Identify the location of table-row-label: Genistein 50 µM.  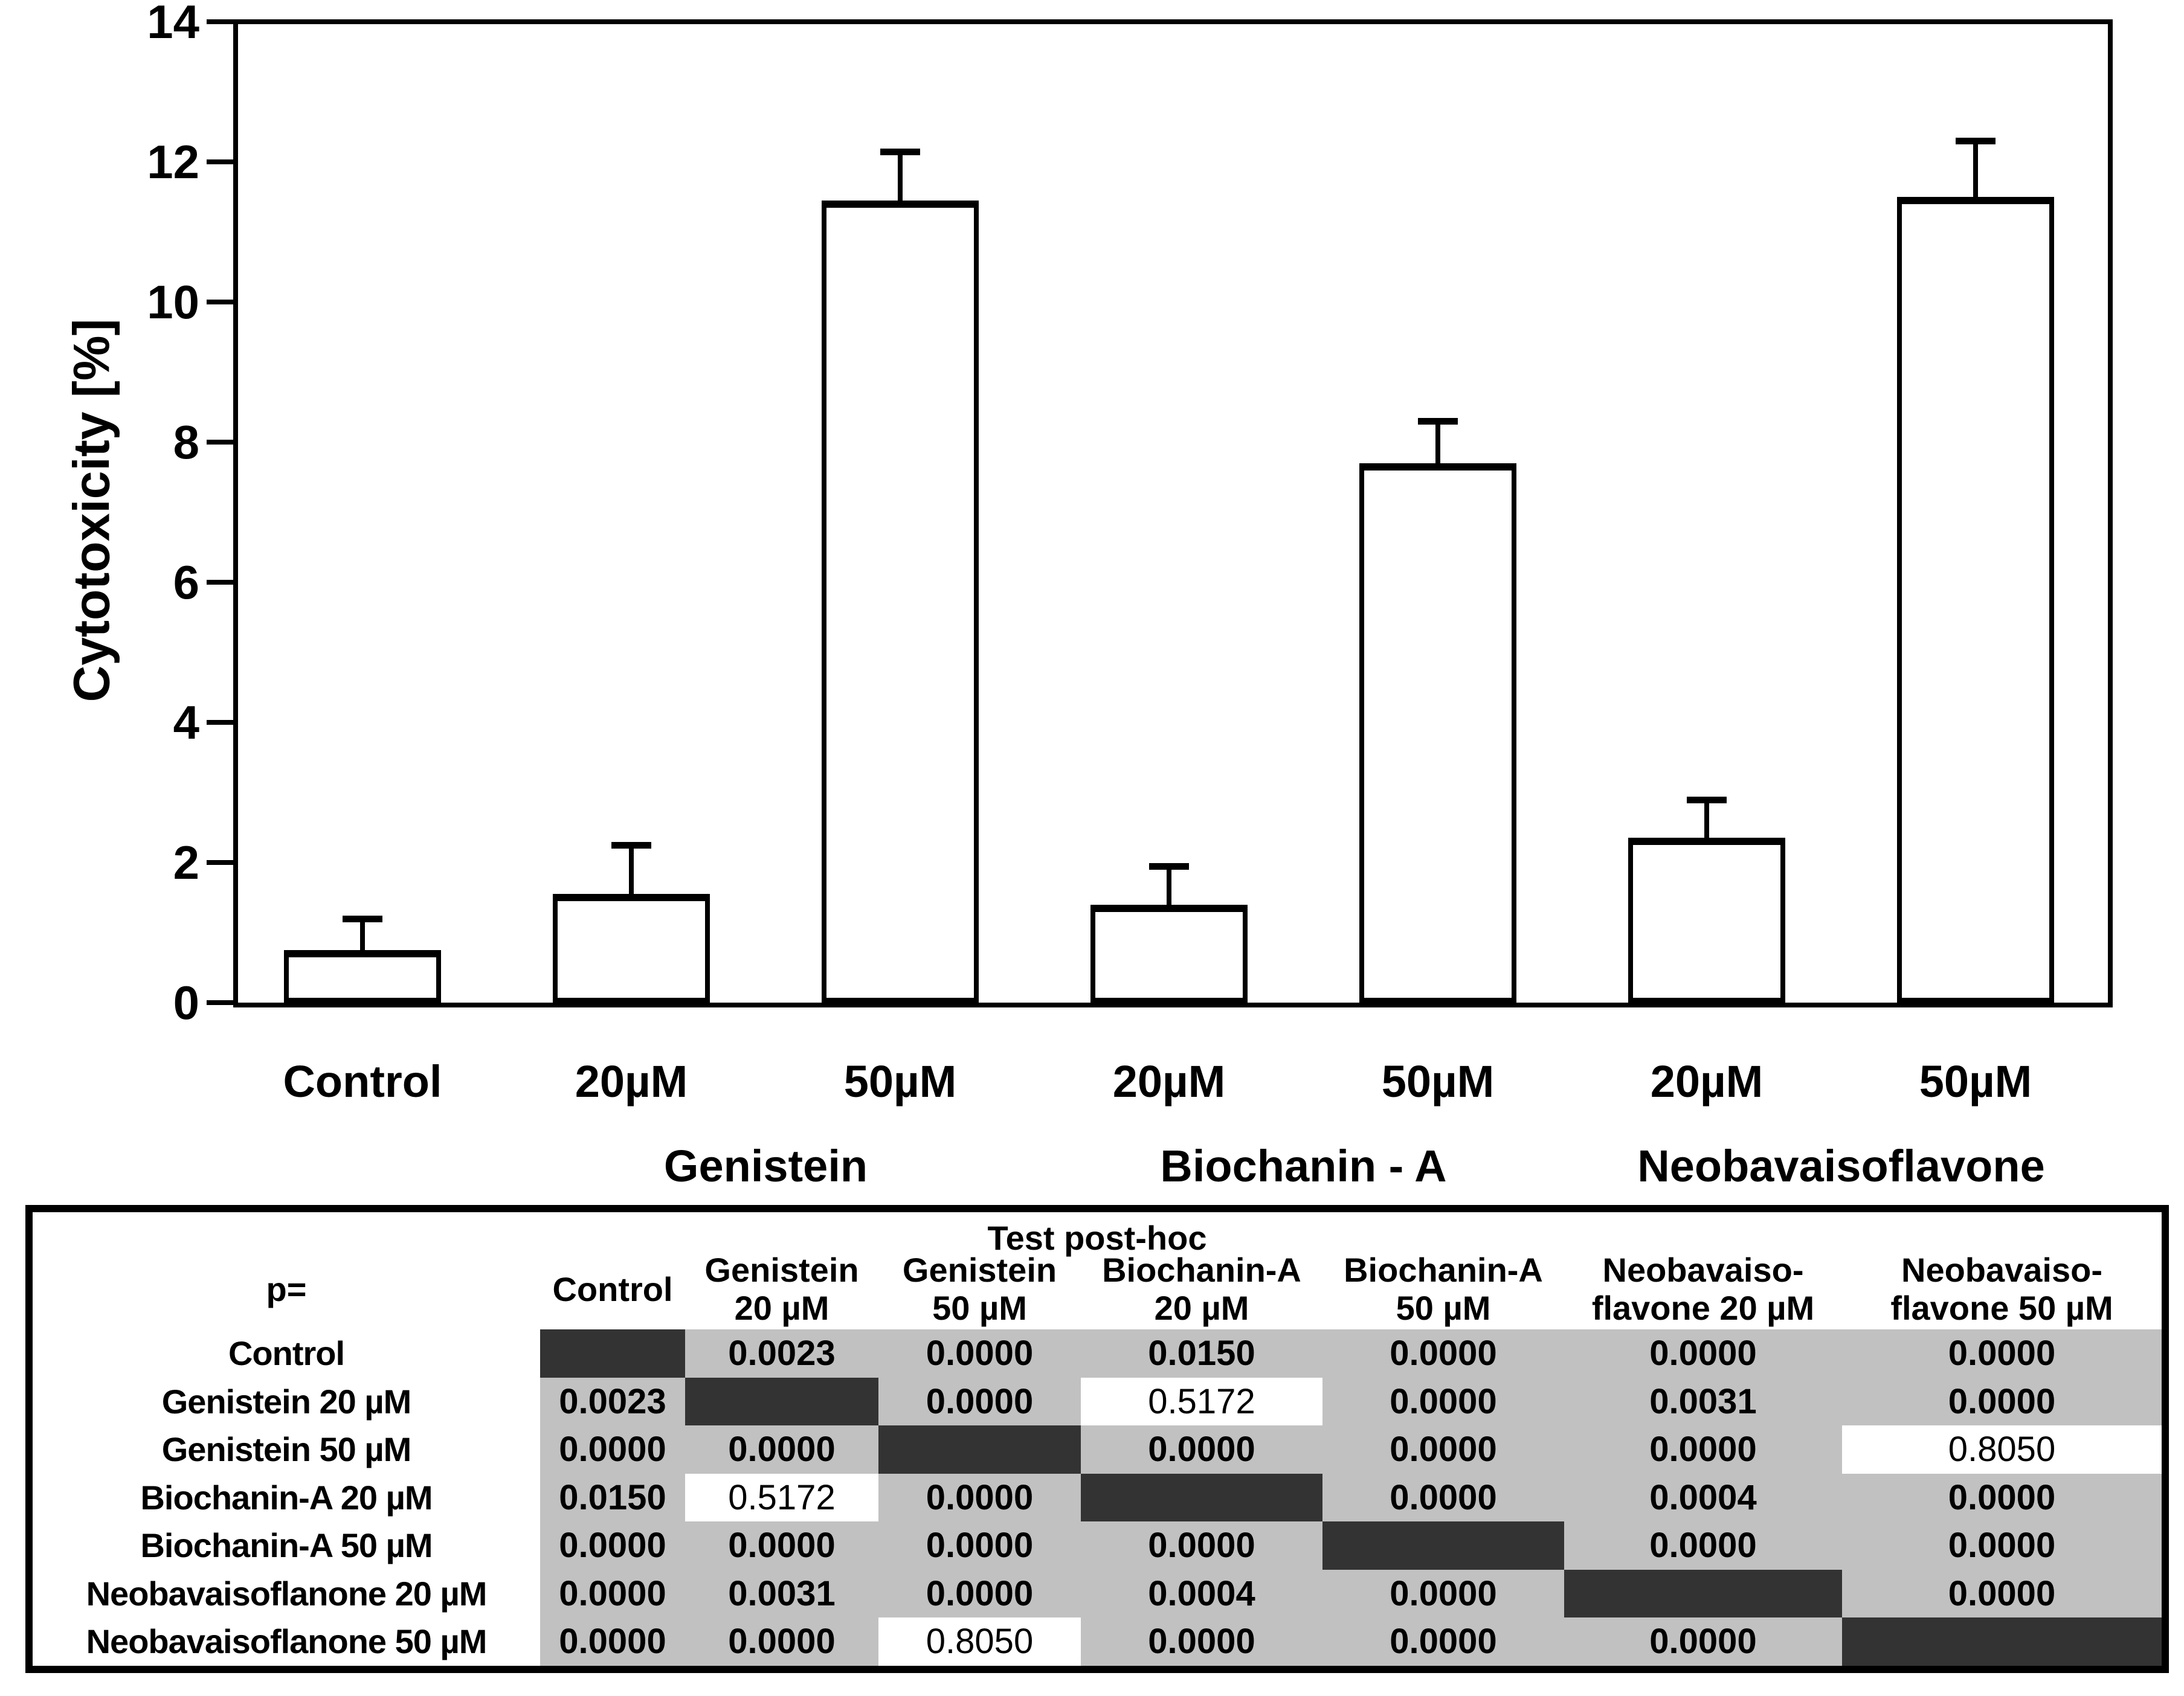
(286, 1450).